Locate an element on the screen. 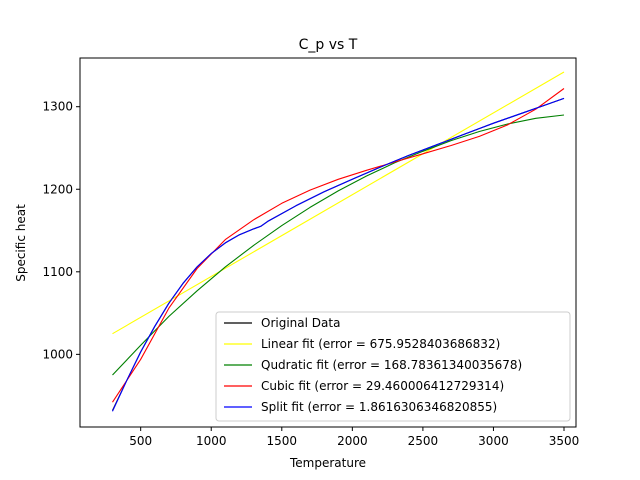 The height and width of the screenshot is (480, 640). y-tick-label: 1300 is located at coordinates (57, 107).